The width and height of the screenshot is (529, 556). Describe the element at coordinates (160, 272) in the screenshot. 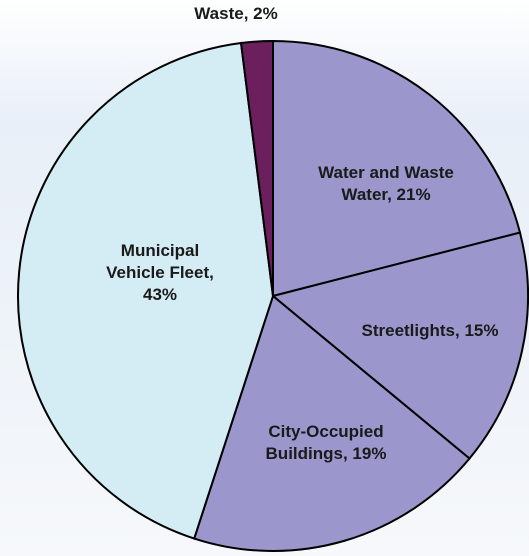

I see `pie-label-municipal-vehicle-fleet: Municipal Vehicle Fleet, 43%` at that location.